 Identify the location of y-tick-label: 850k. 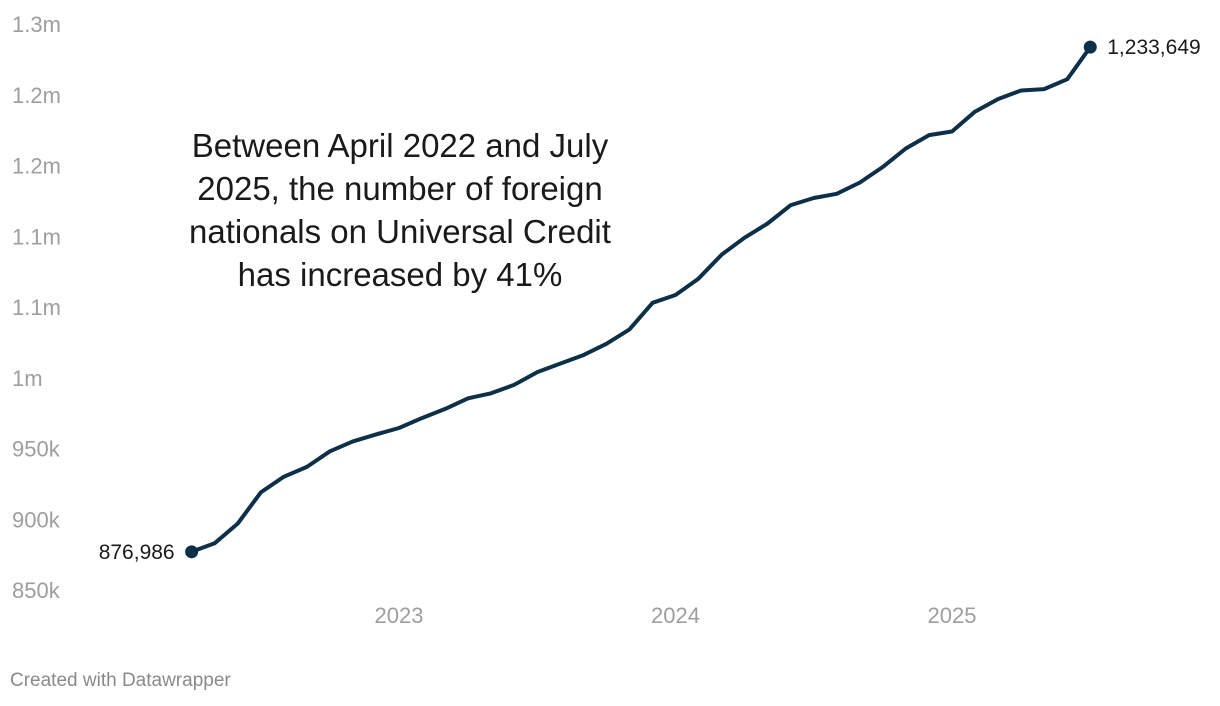
(36, 590).